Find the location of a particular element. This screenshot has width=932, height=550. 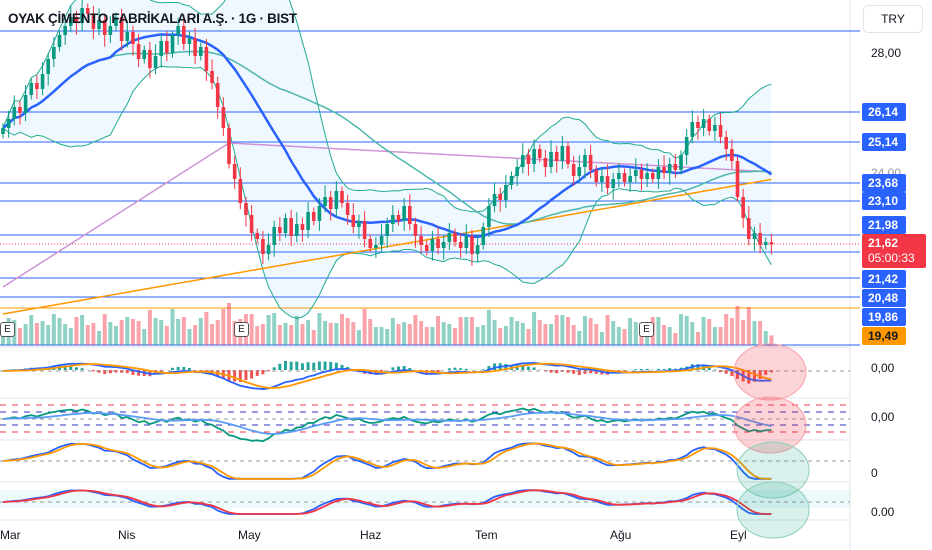

macd-line-b is located at coordinates (387, 375).